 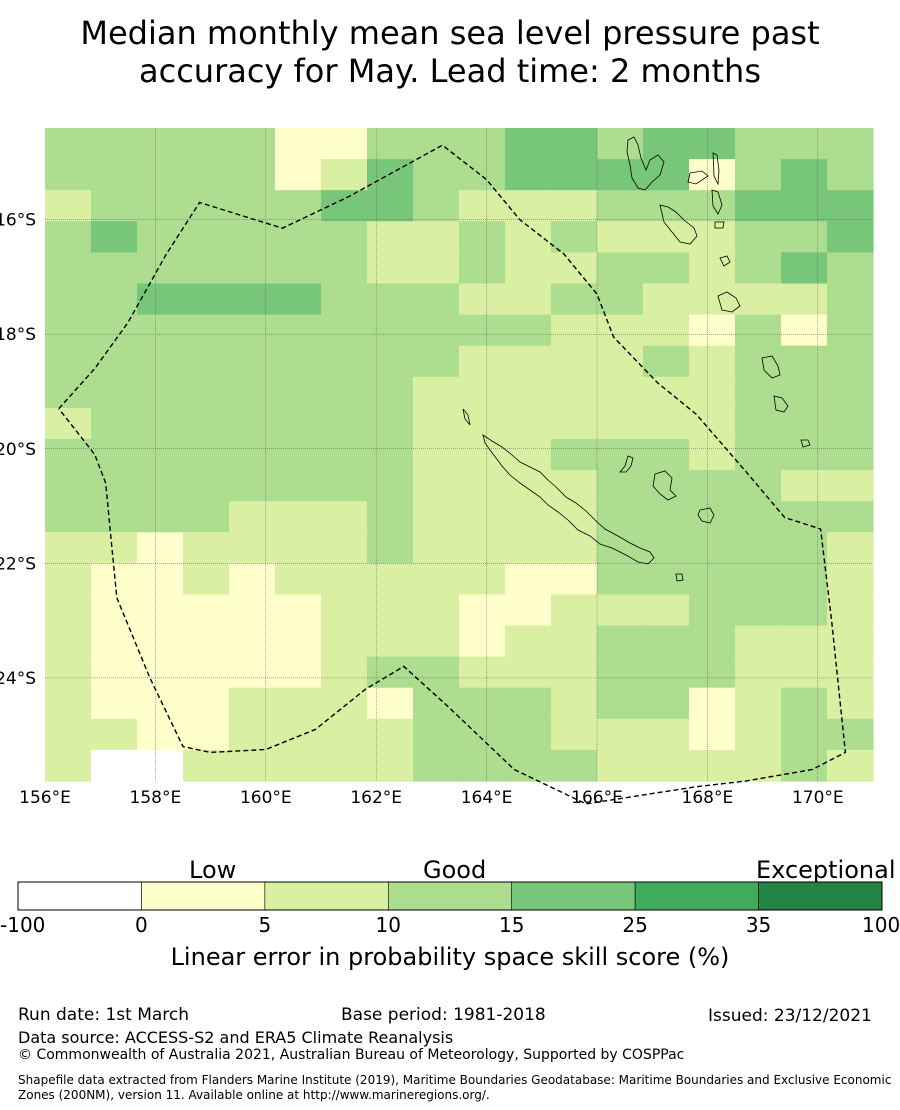 I want to click on x-tick-label: 162°E, so click(x=376, y=798).